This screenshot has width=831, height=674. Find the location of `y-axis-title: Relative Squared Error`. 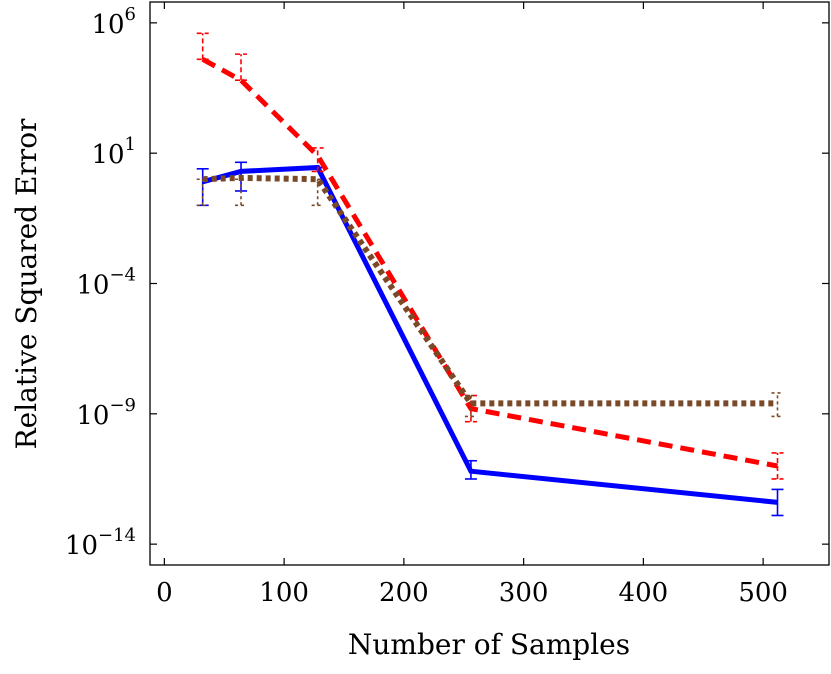

y-axis-title: Relative Squared Error is located at coordinates (26, 283).